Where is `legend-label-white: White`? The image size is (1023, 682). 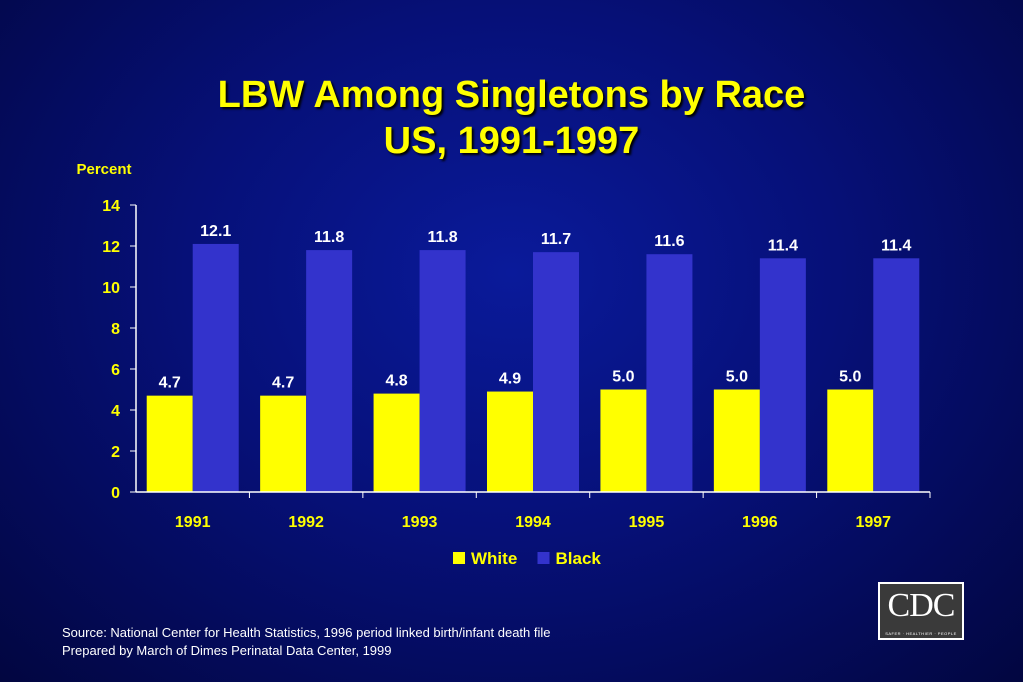 legend-label-white: White is located at coordinates (494, 558).